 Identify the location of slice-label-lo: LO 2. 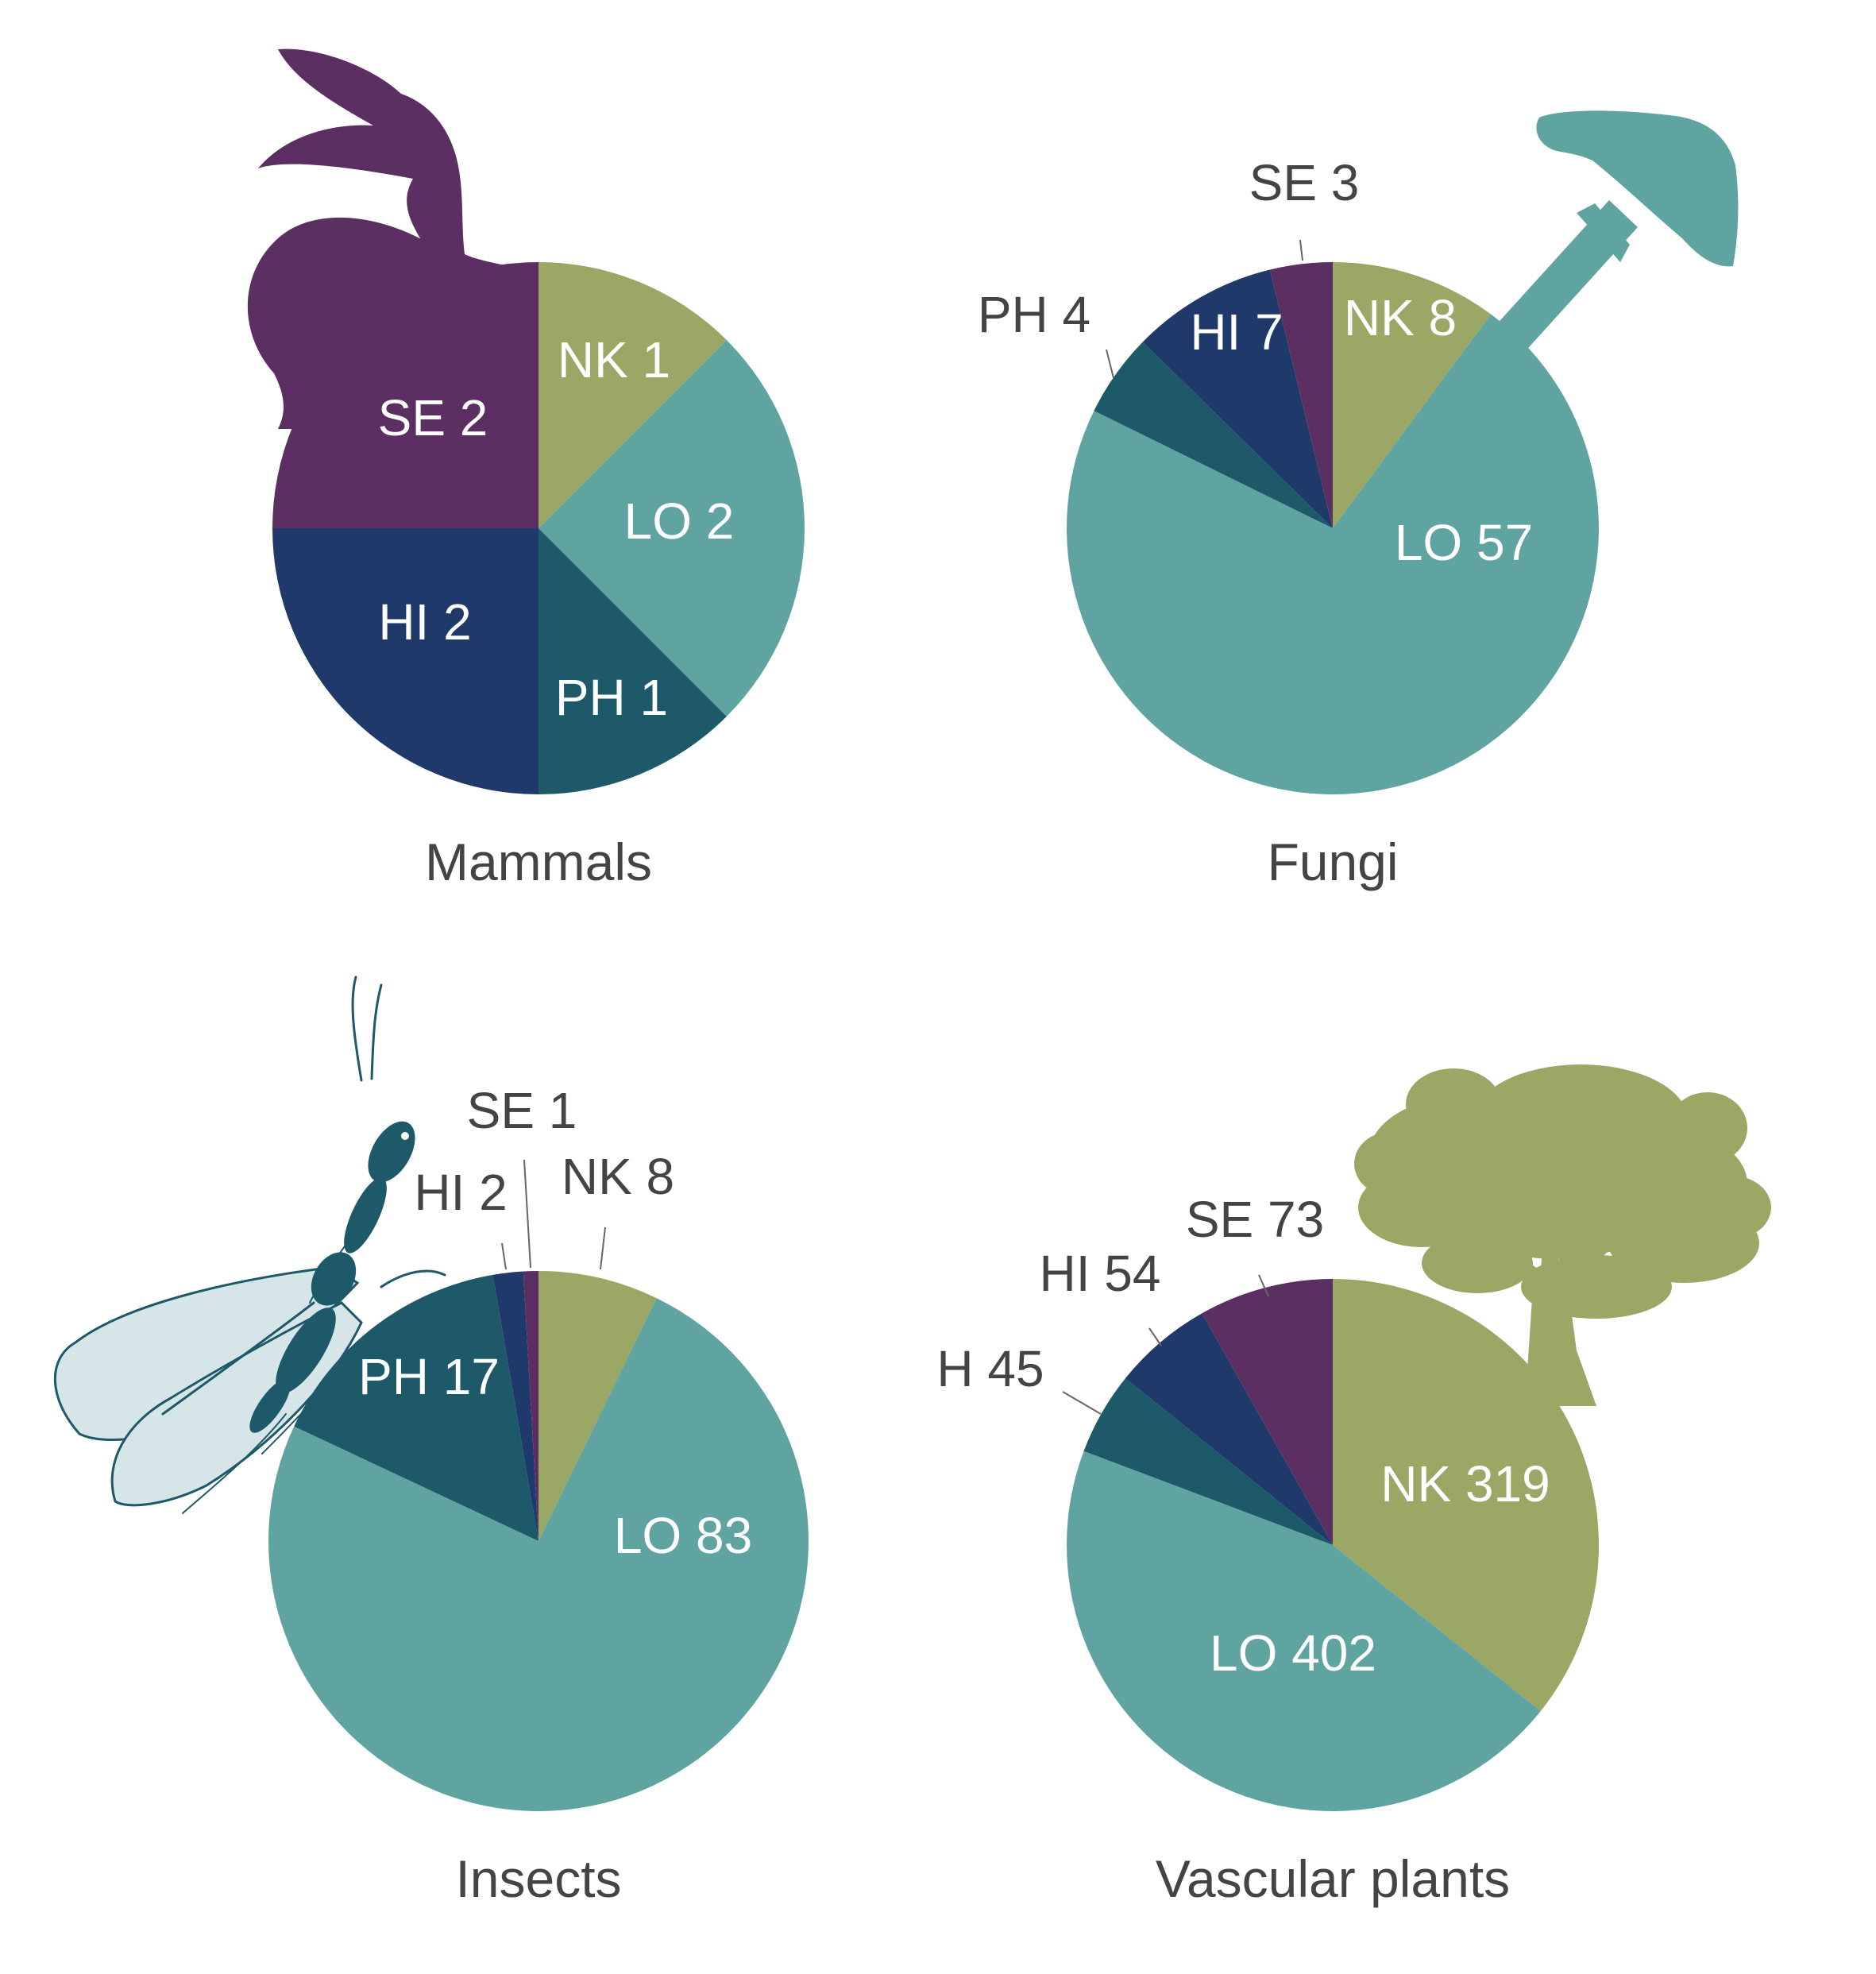
(679, 522).